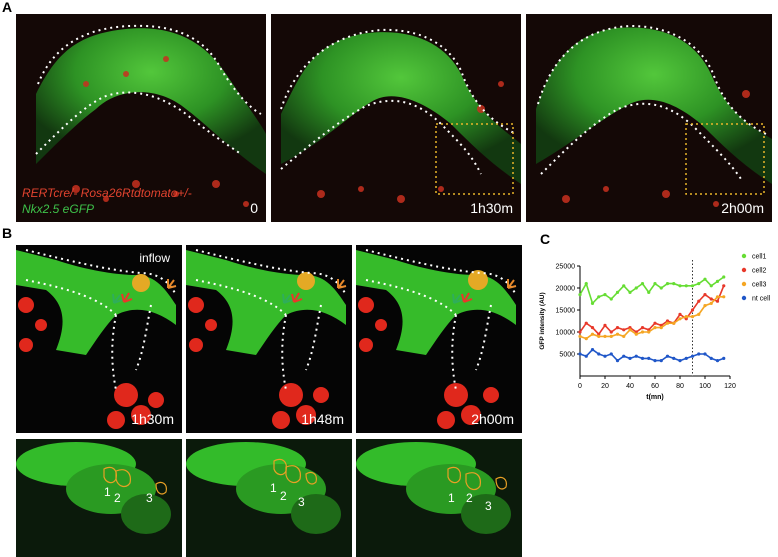  What do you see at coordinates (7, 7) in the screenshot?
I see `panel-label-a: A` at bounding box center [7, 7].